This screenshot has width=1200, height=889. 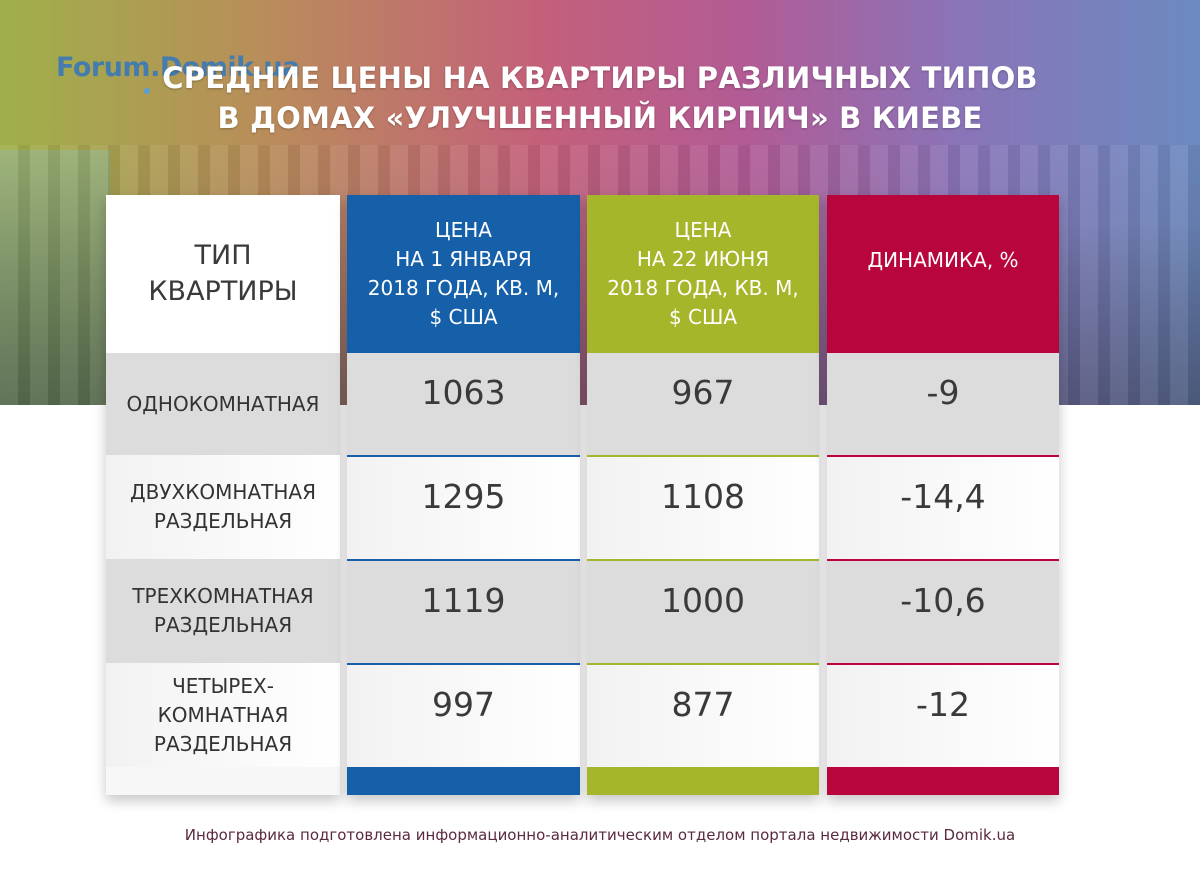 I want to click on header-price-jun-label: ЦЕНА НА 22 ИЮНЯ 2018 ГОДА, КВ. М, $ США, so click(x=703, y=273).